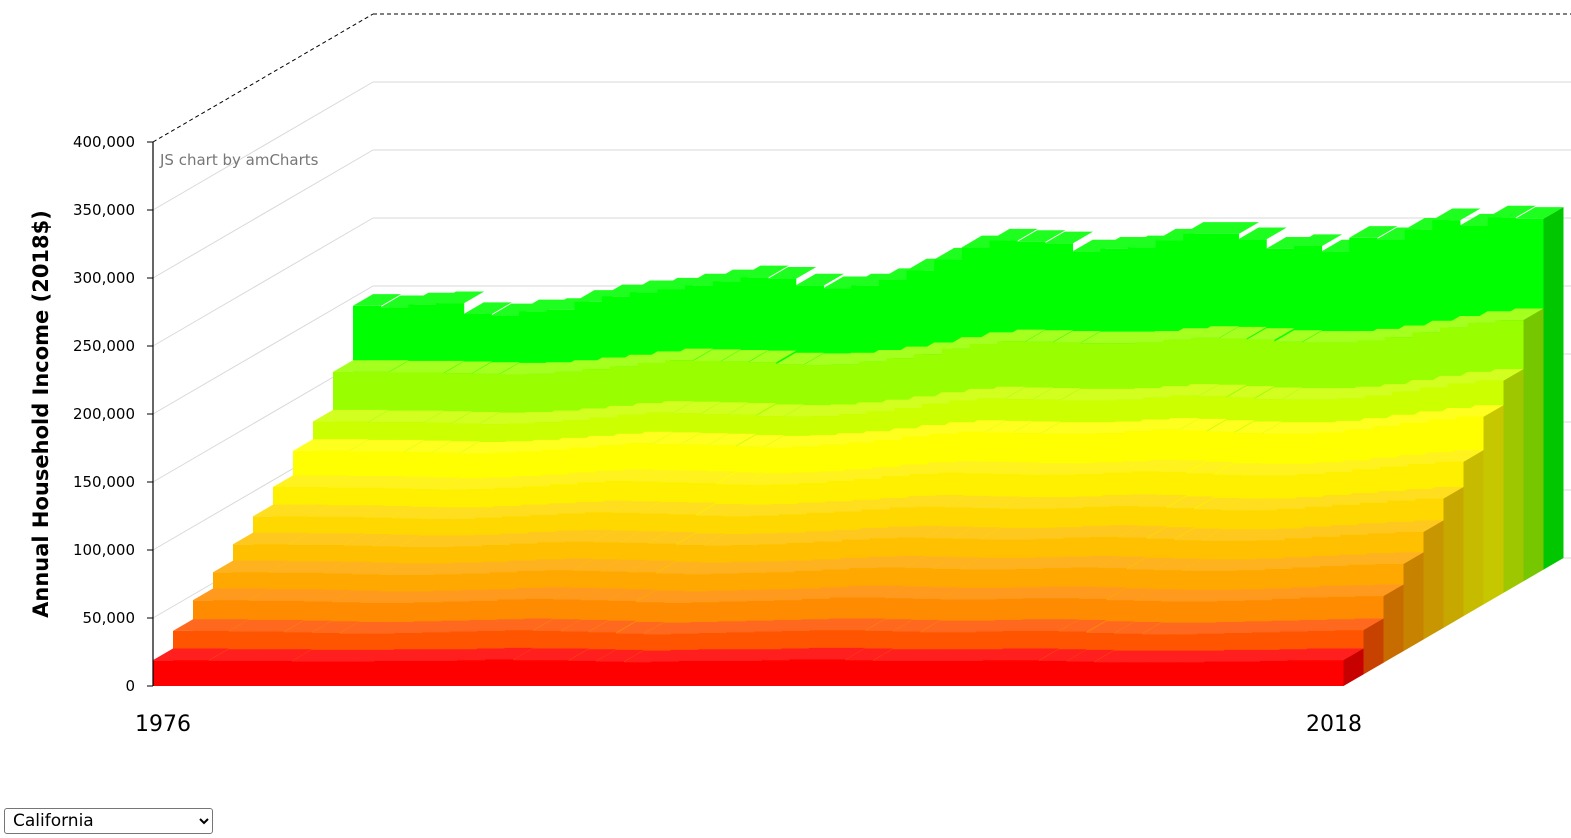 This screenshot has height=838, width=1571. Describe the element at coordinates (109, 618) in the screenshot. I see `y-tick-label: 50,000` at that location.